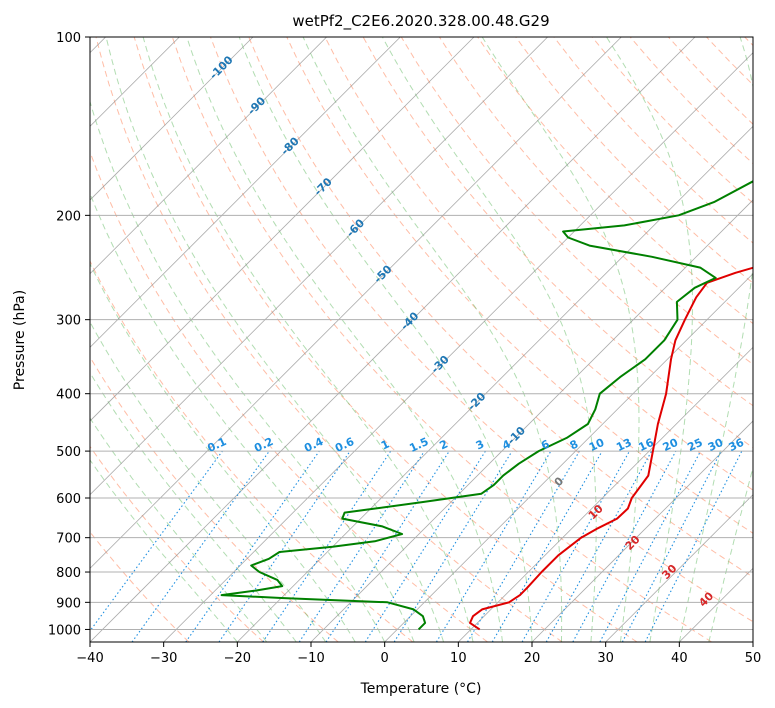  I want to click on mixing-ratio-label: 16, so click(646, 445).